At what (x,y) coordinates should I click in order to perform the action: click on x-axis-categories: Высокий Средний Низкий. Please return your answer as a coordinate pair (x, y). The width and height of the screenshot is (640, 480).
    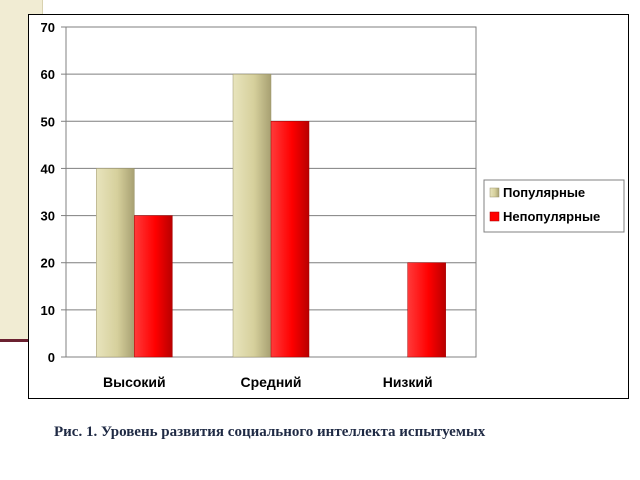
    Looking at the image, I should click on (268, 382).